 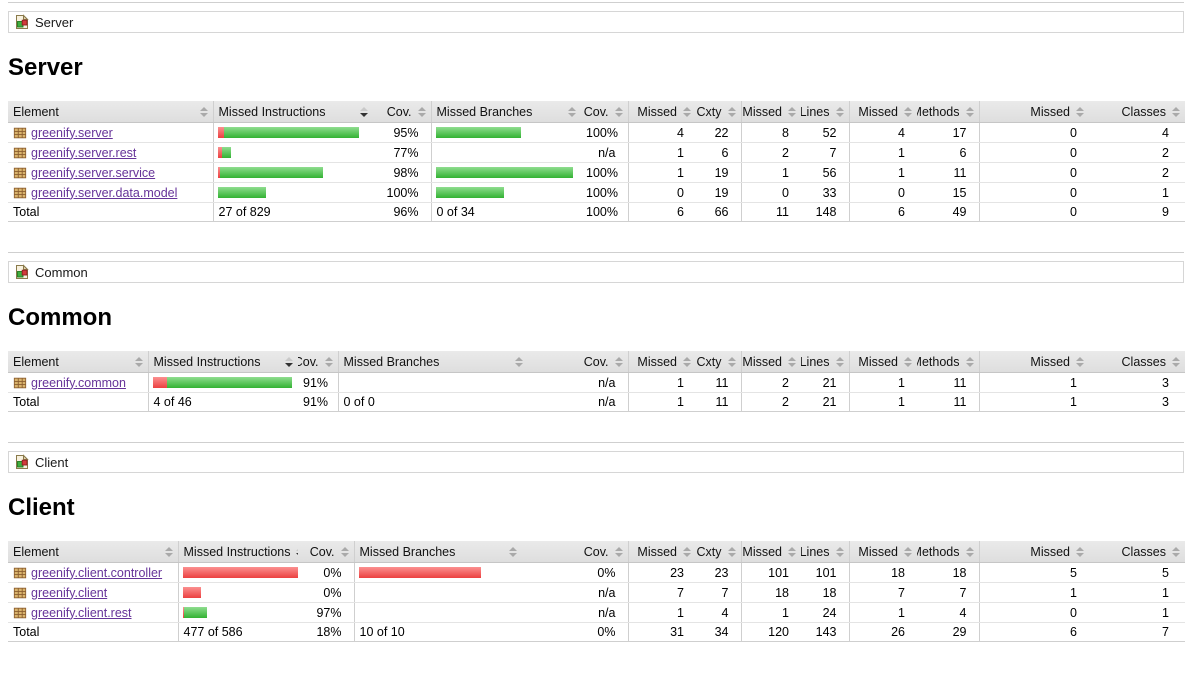 I want to click on total-branches-coverage: 0%, so click(x=575, y=632).